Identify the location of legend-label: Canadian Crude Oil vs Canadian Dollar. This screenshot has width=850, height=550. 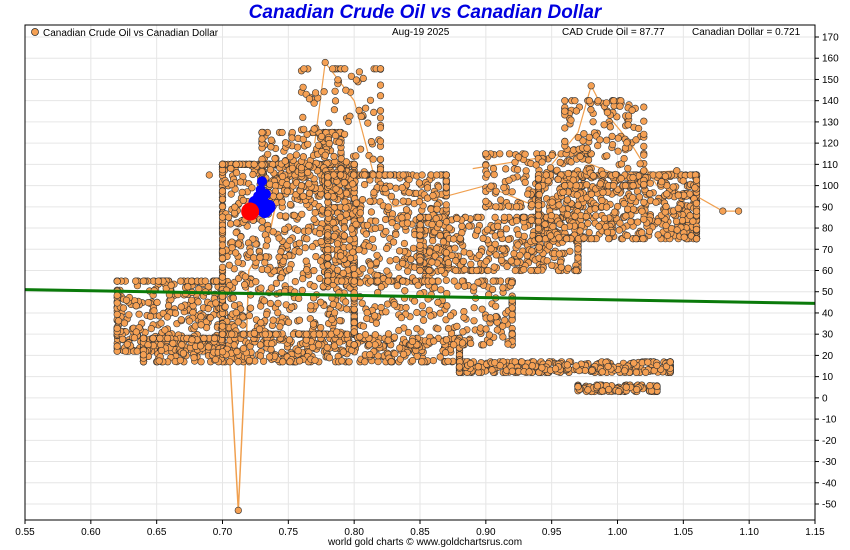
(131, 33).